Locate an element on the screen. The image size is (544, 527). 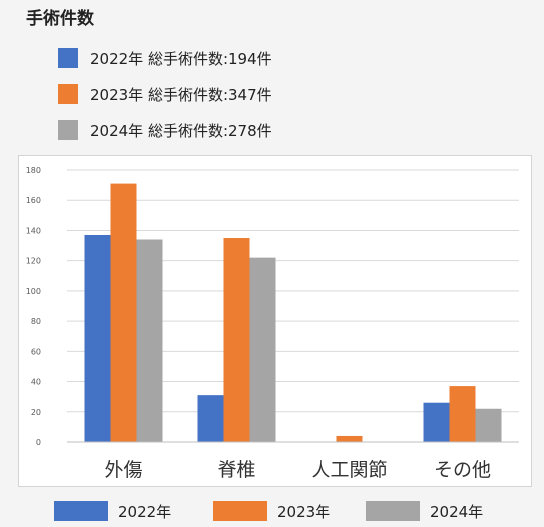
chart-legend: 2022年 2023年 2024年 is located at coordinates (272, 511).